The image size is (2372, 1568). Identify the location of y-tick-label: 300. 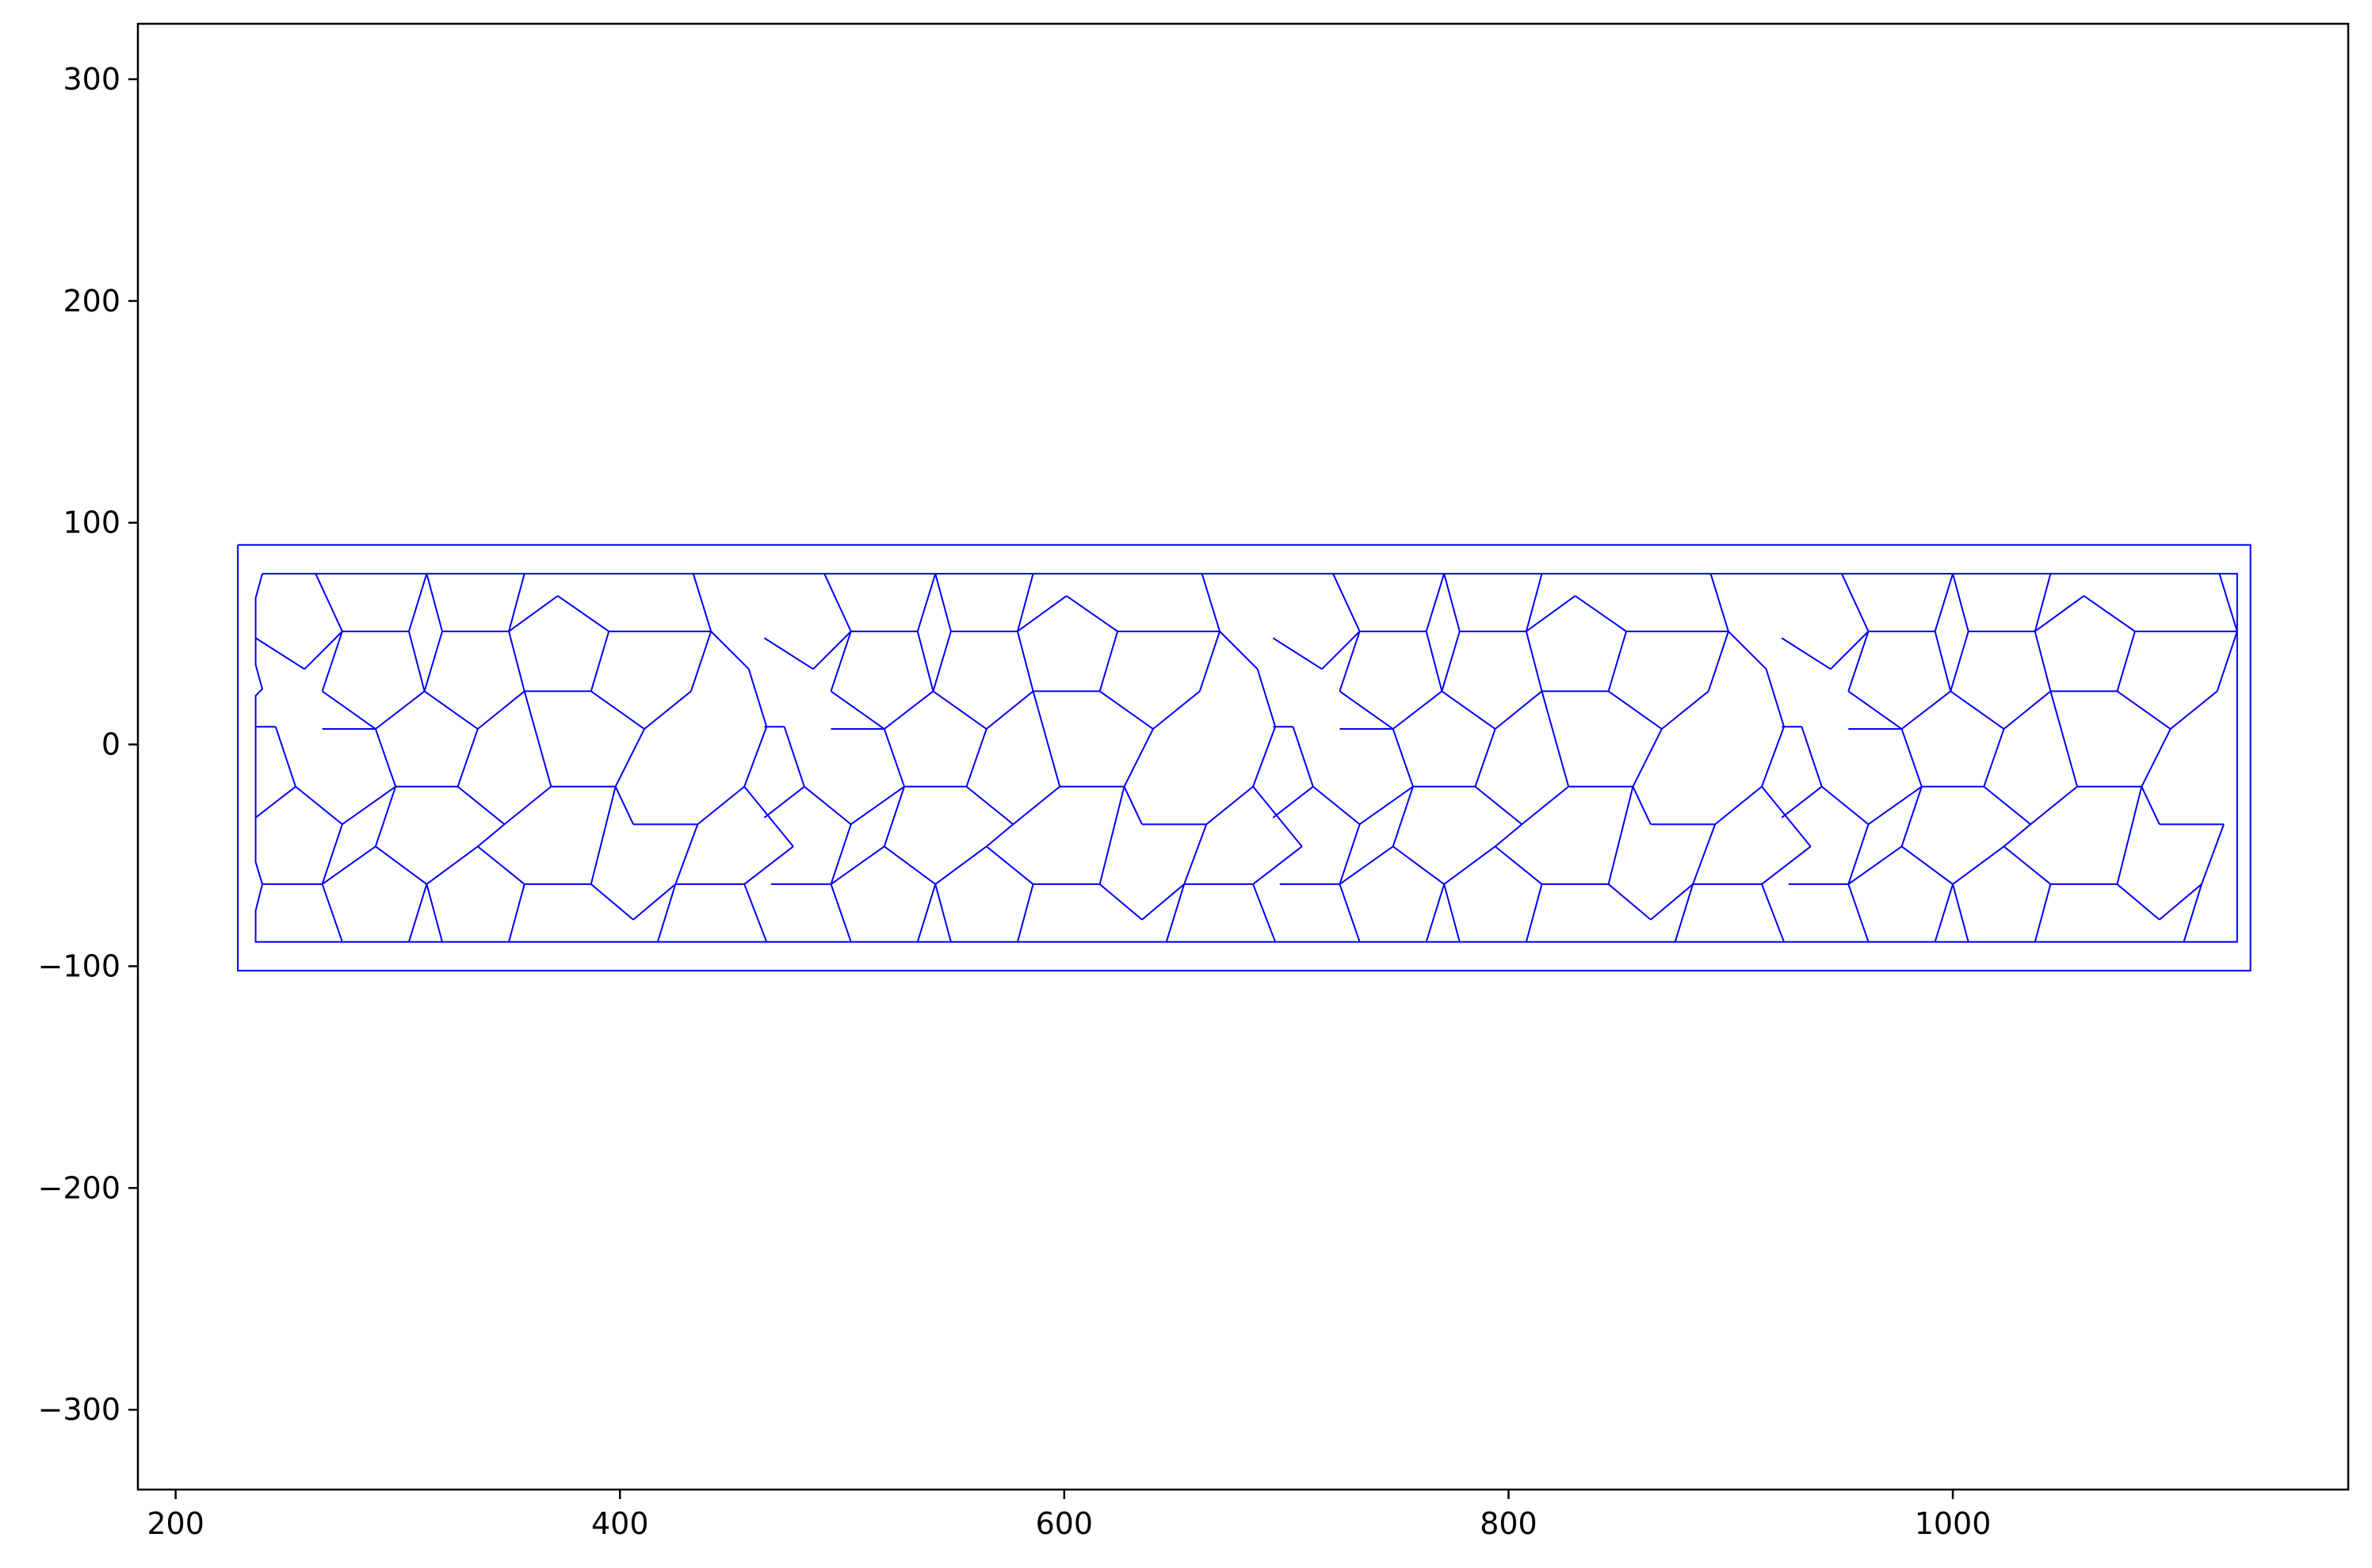
(91, 79).